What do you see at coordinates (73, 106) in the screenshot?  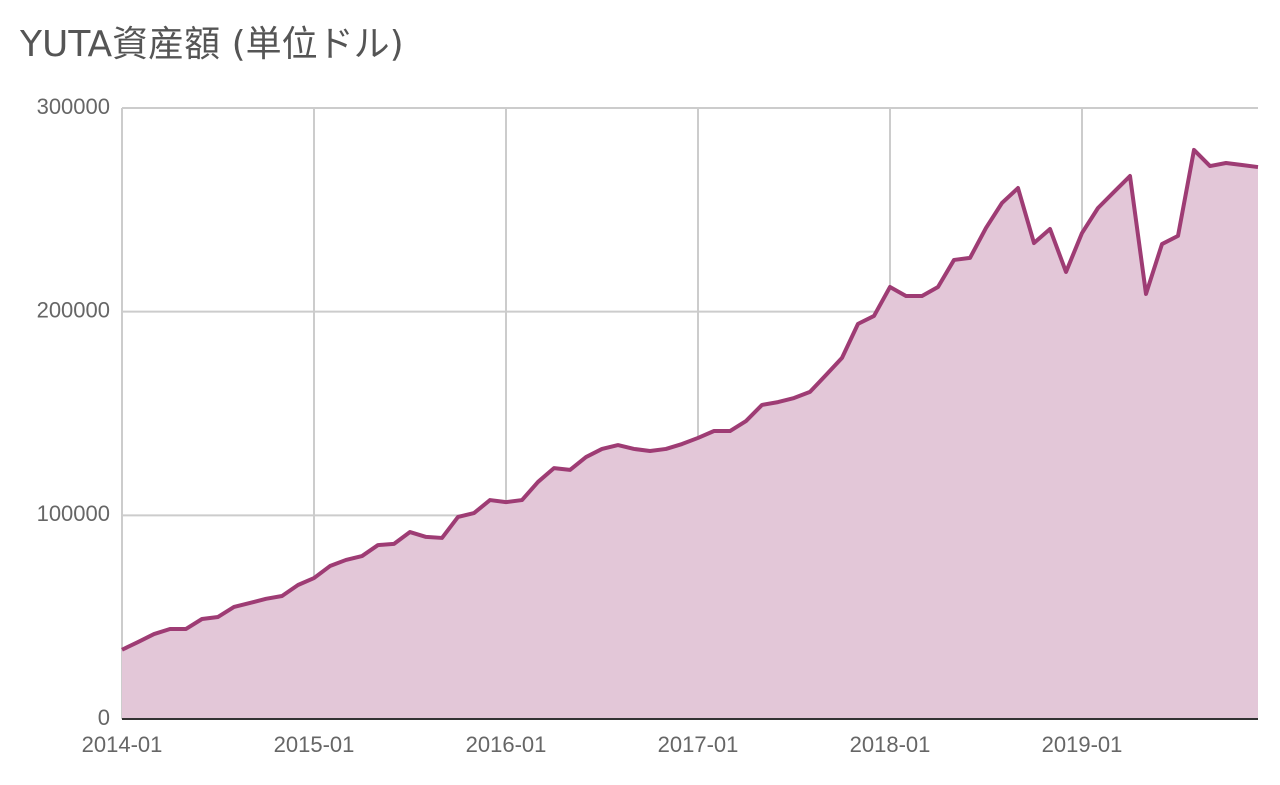 I see `y-tick-label: 300000` at bounding box center [73, 106].